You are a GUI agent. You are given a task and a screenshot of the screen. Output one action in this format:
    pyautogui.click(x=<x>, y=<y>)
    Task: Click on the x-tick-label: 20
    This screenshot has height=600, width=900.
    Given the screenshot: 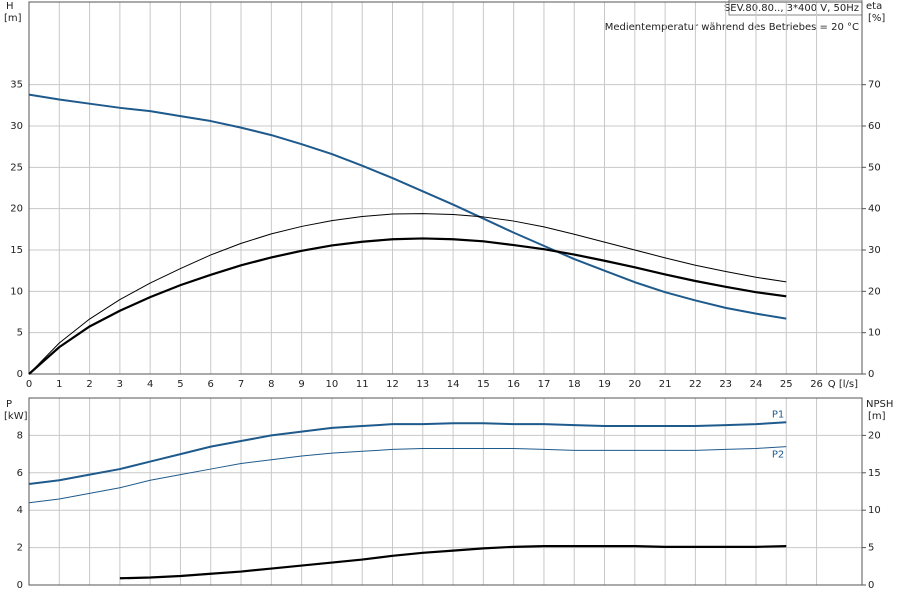 What is the action you would take?
    pyautogui.click(x=634, y=384)
    